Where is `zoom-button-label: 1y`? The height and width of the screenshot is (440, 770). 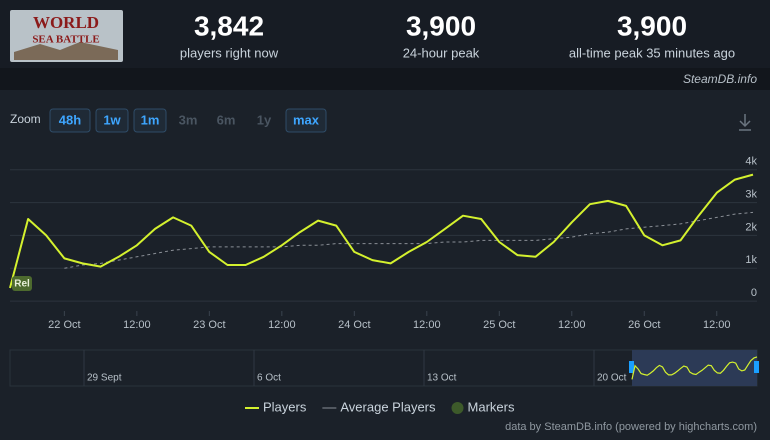
zoom-button-label: 1y is located at coordinates (264, 119).